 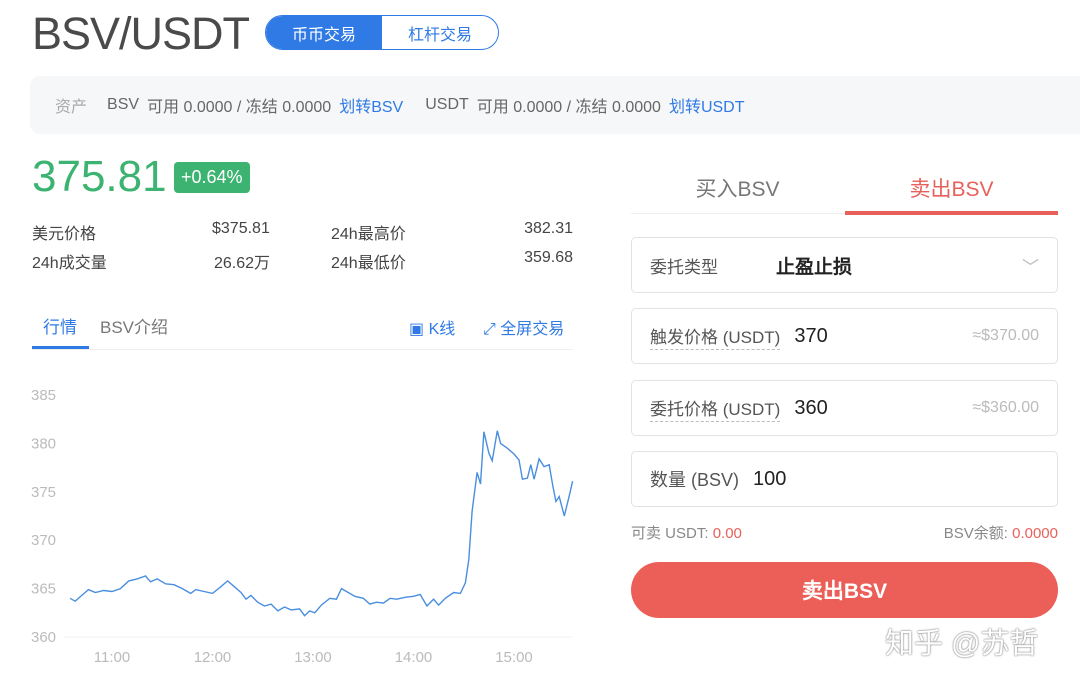 What do you see at coordinates (302, 330) in the screenshot?
I see `chart-tabs: 行情 BSV介绍 ▣ K线 ⤢ 全屏交易` at bounding box center [302, 330].